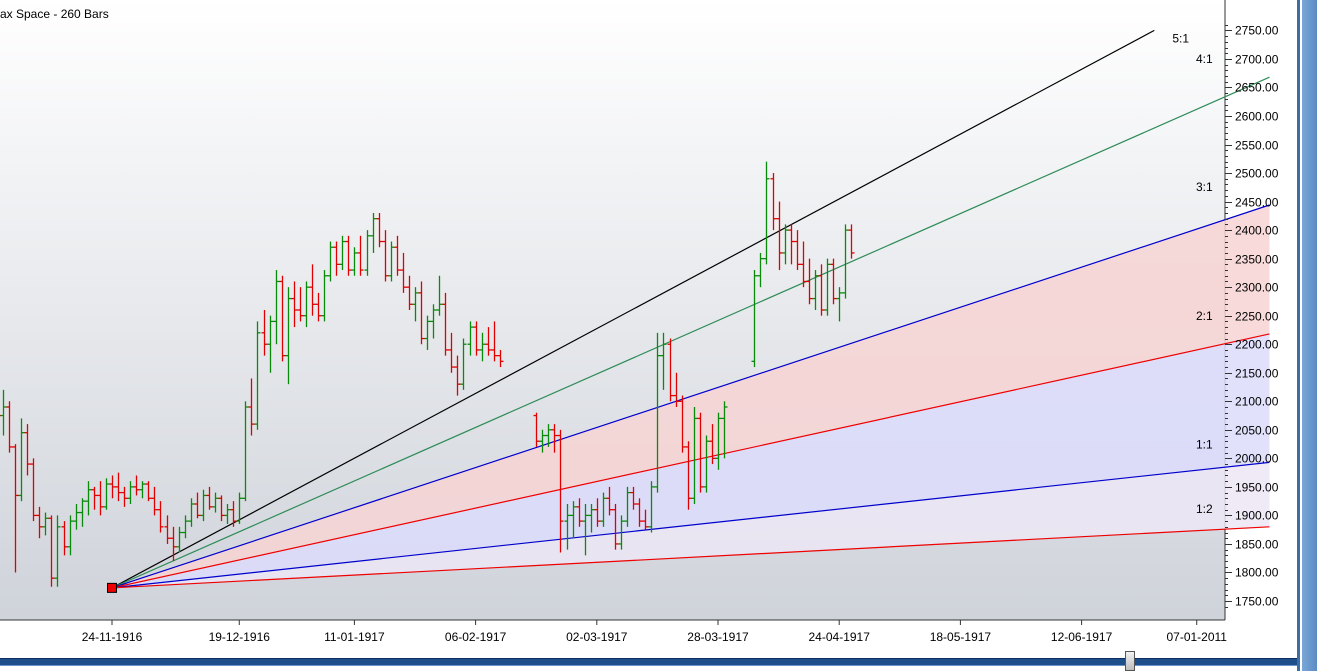 Image resolution: width=1317 pixels, height=671 pixels. Describe the element at coordinates (1257, 60) in the screenshot. I see `y-tick-label: 2700.00` at that location.